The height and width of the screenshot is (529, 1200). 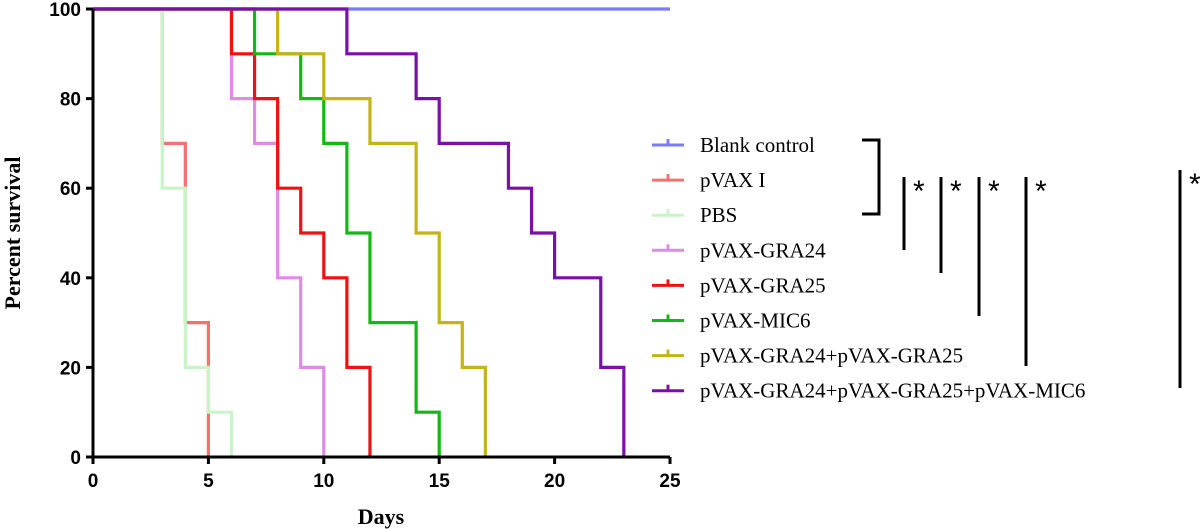 What do you see at coordinates (831, 356) in the screenshot?
I see `legend-label: pVAX-GRA24+pVAX-GRA25` at bounding box center [831, 356].